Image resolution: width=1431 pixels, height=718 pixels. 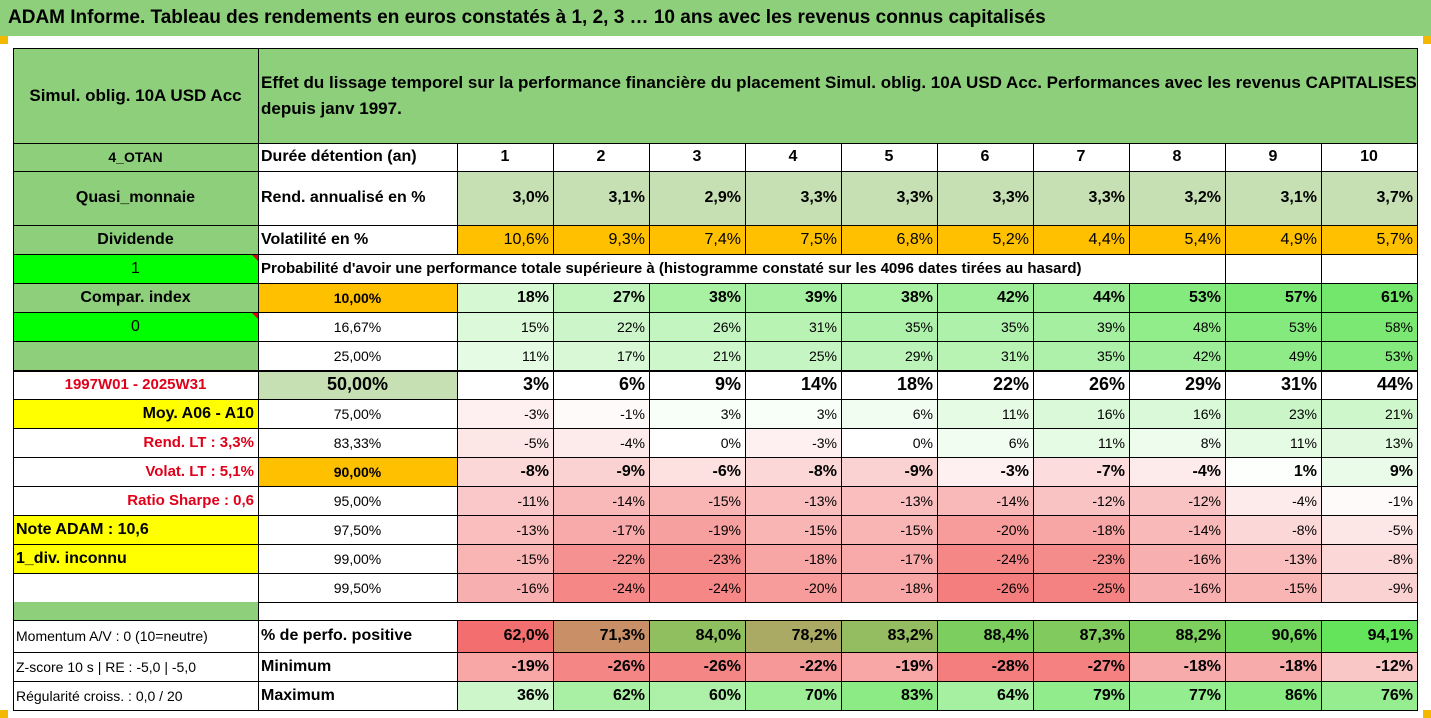 What do you see at coordinates (697, 666) in the screenshot?
I see `min-value: -26%` at bounding box center [697, 666].